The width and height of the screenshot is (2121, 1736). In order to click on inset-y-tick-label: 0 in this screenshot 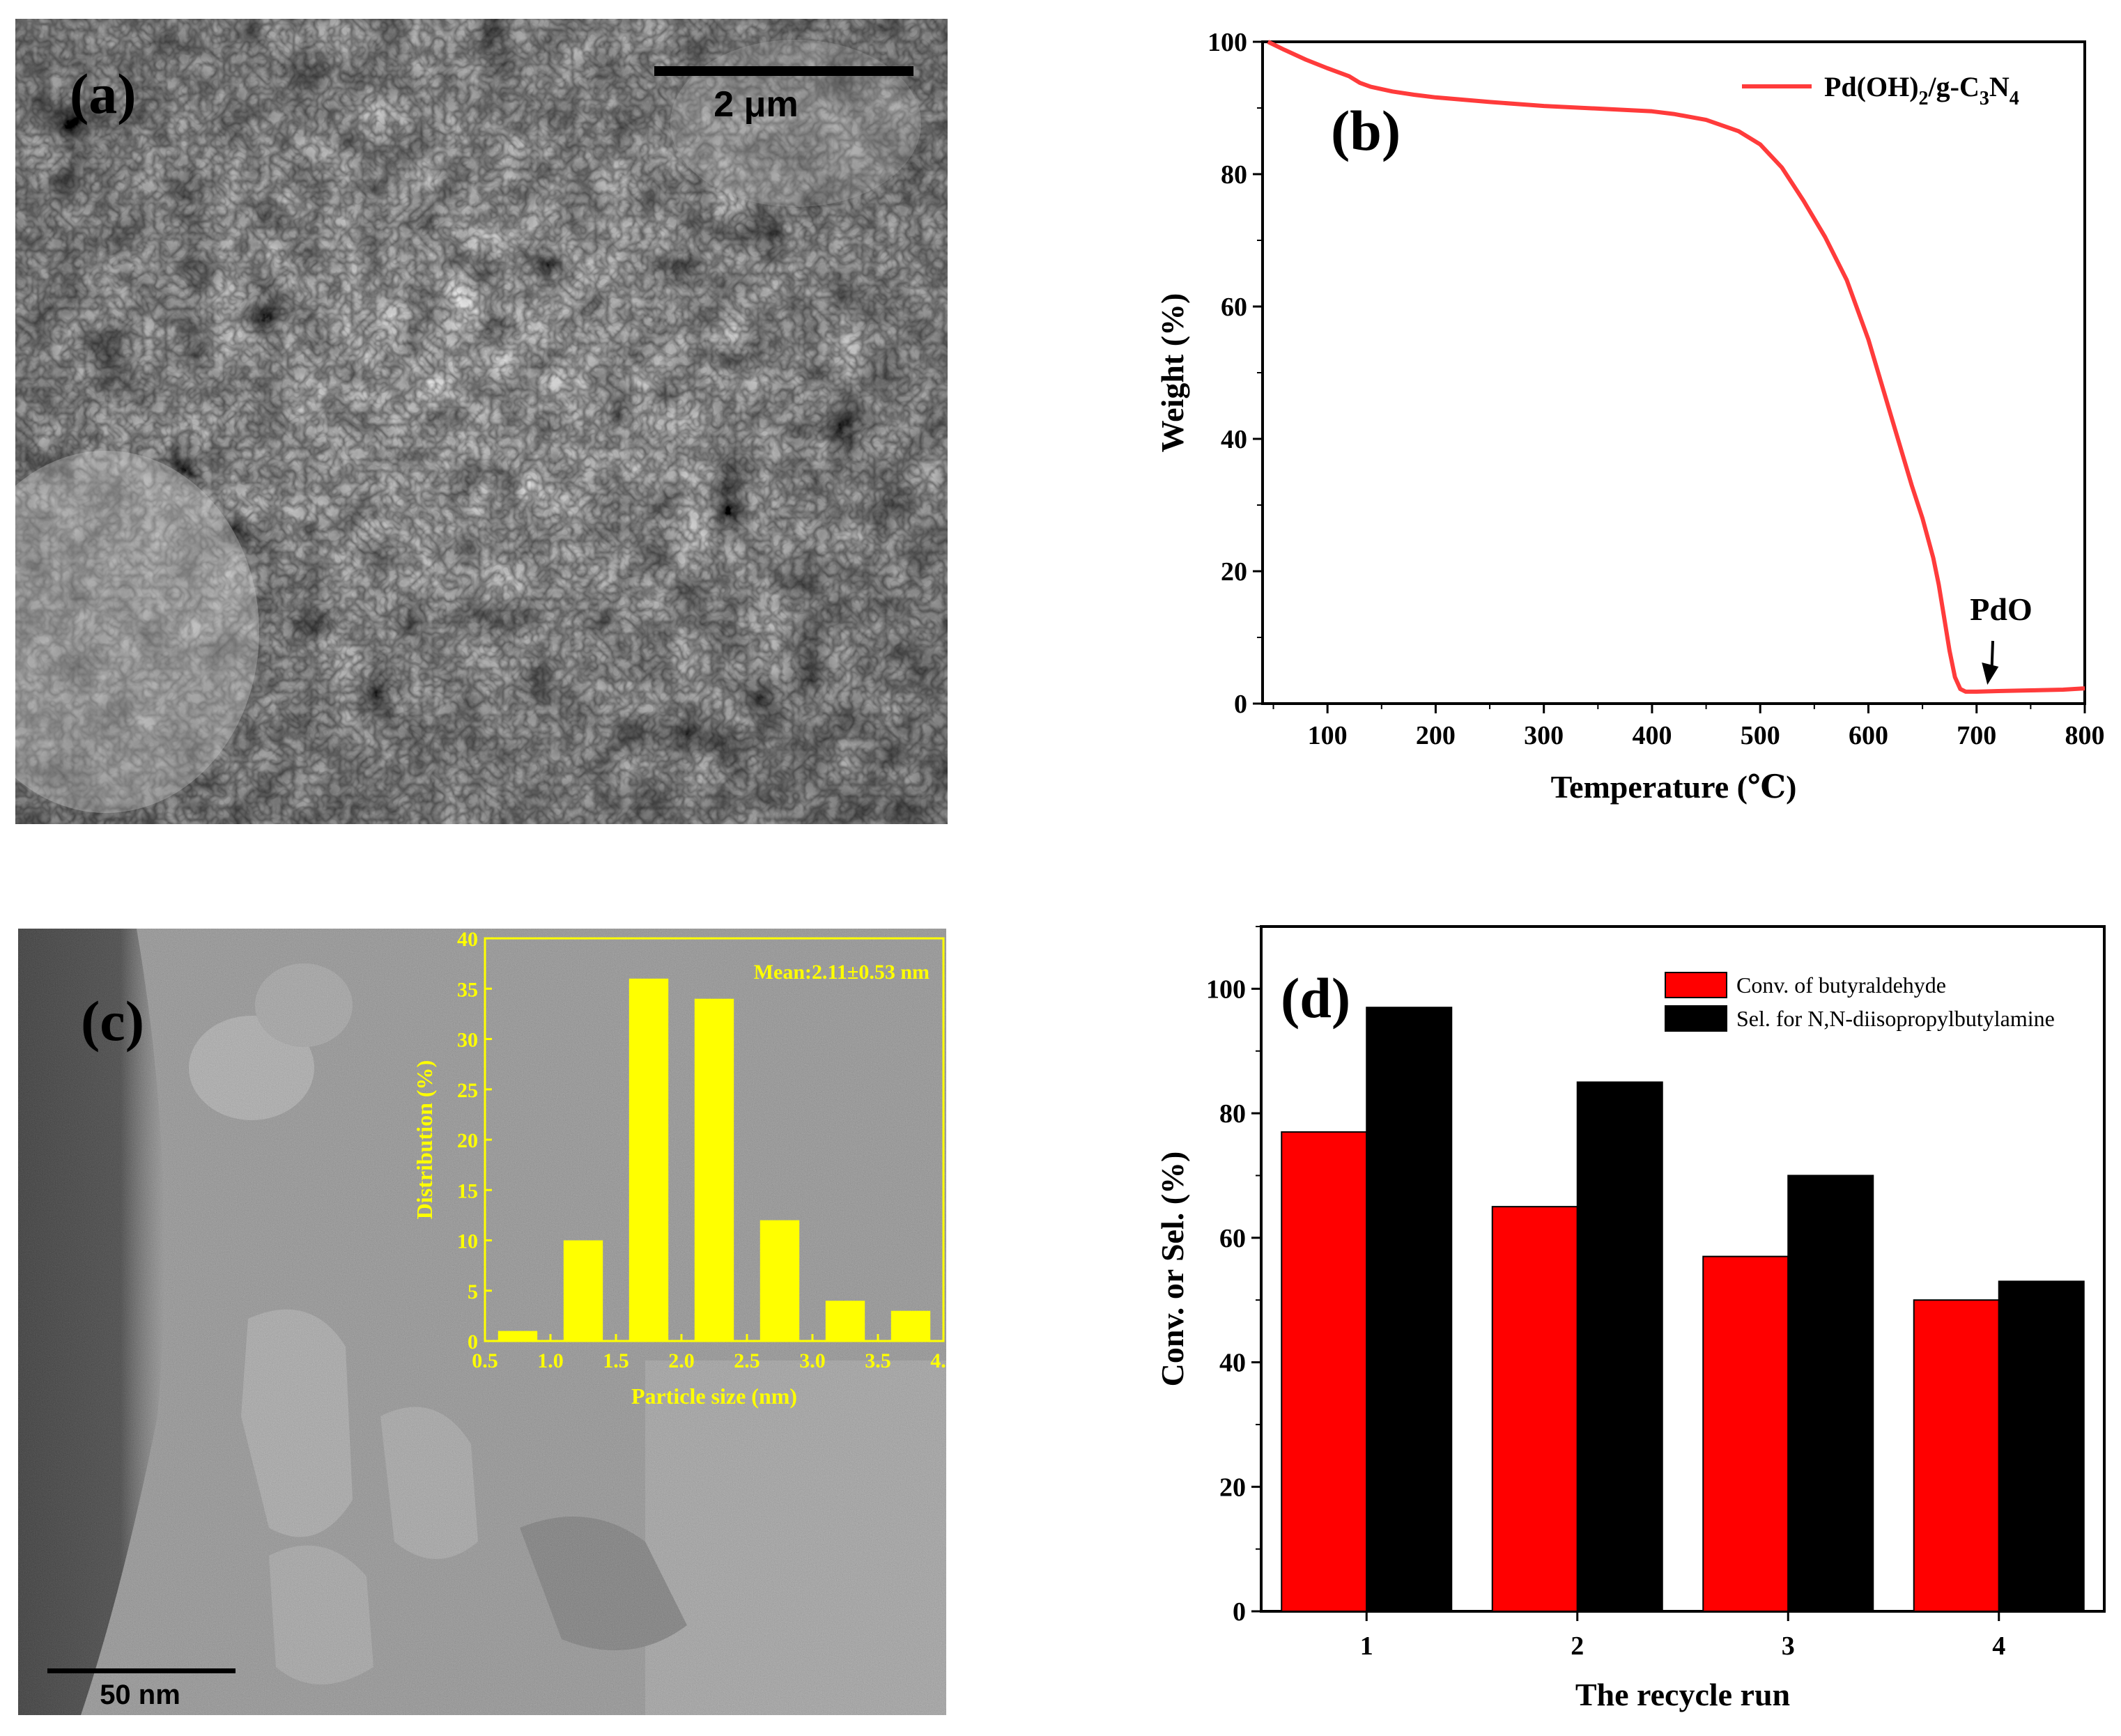, I will do `click(473, 1343)`.